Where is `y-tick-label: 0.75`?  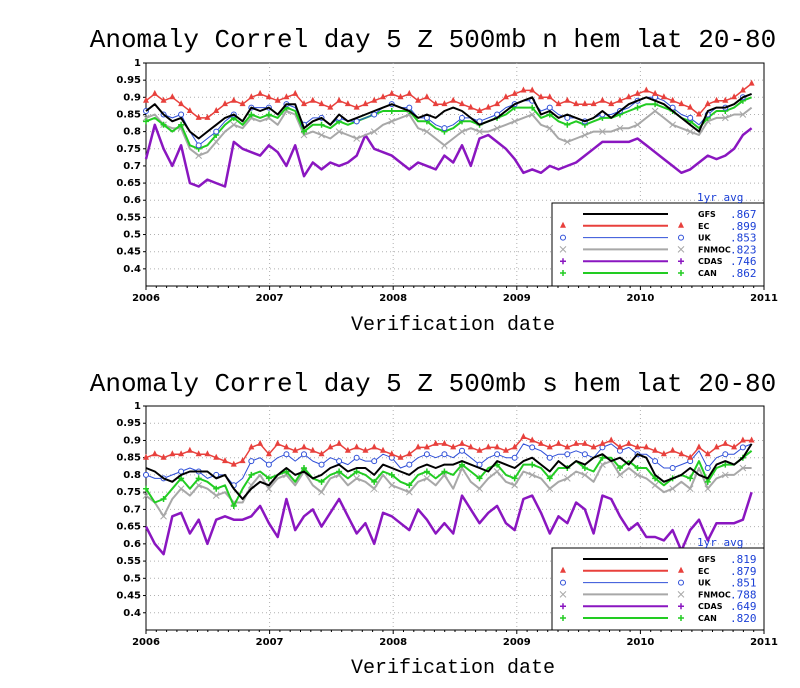 y-tick-label: 0.75 is located at coordinates (128, 149).